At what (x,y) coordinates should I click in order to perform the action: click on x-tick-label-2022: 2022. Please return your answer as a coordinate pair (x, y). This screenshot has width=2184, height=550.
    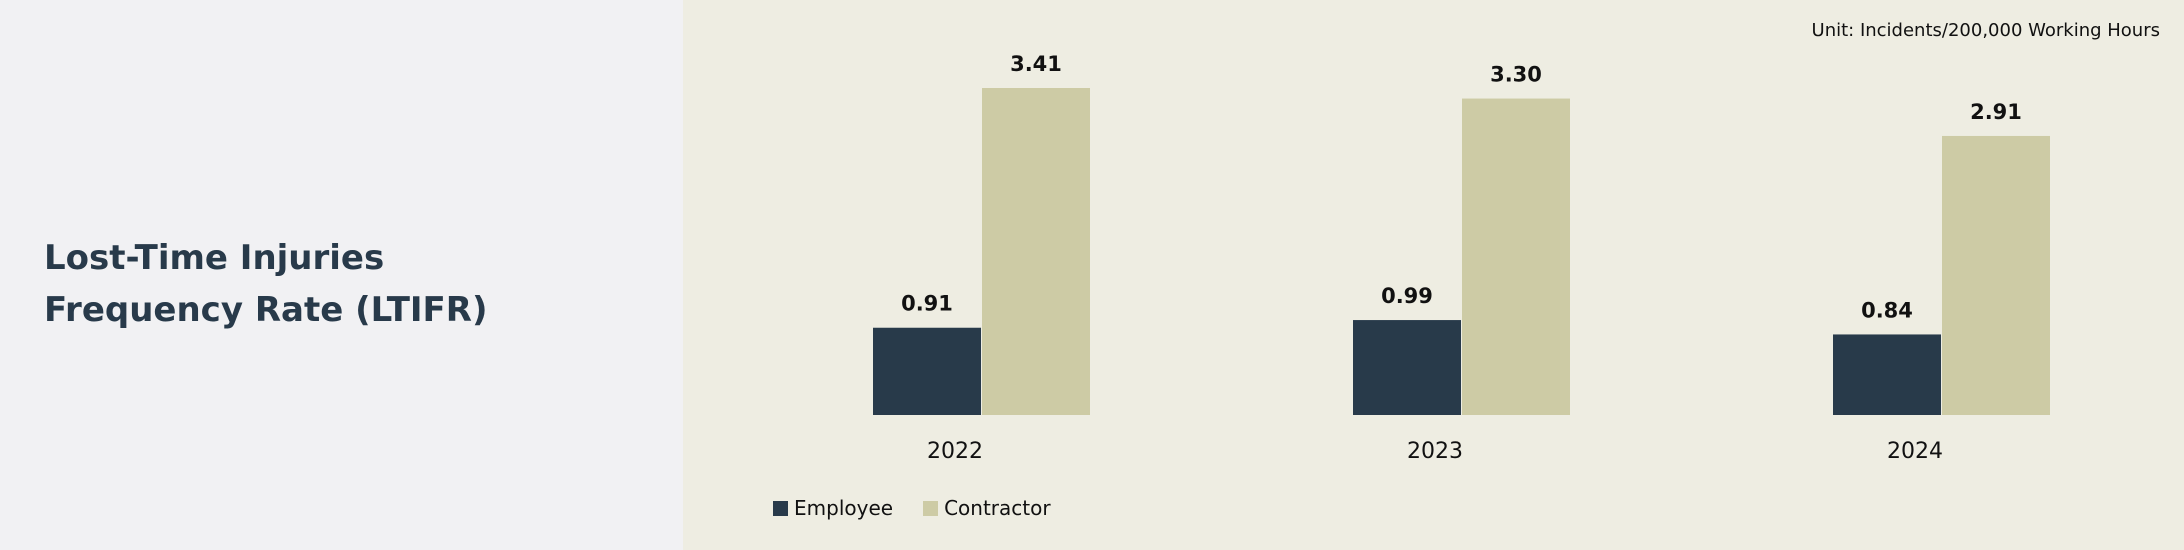
    Looking at the image, I should click on (955, 451).